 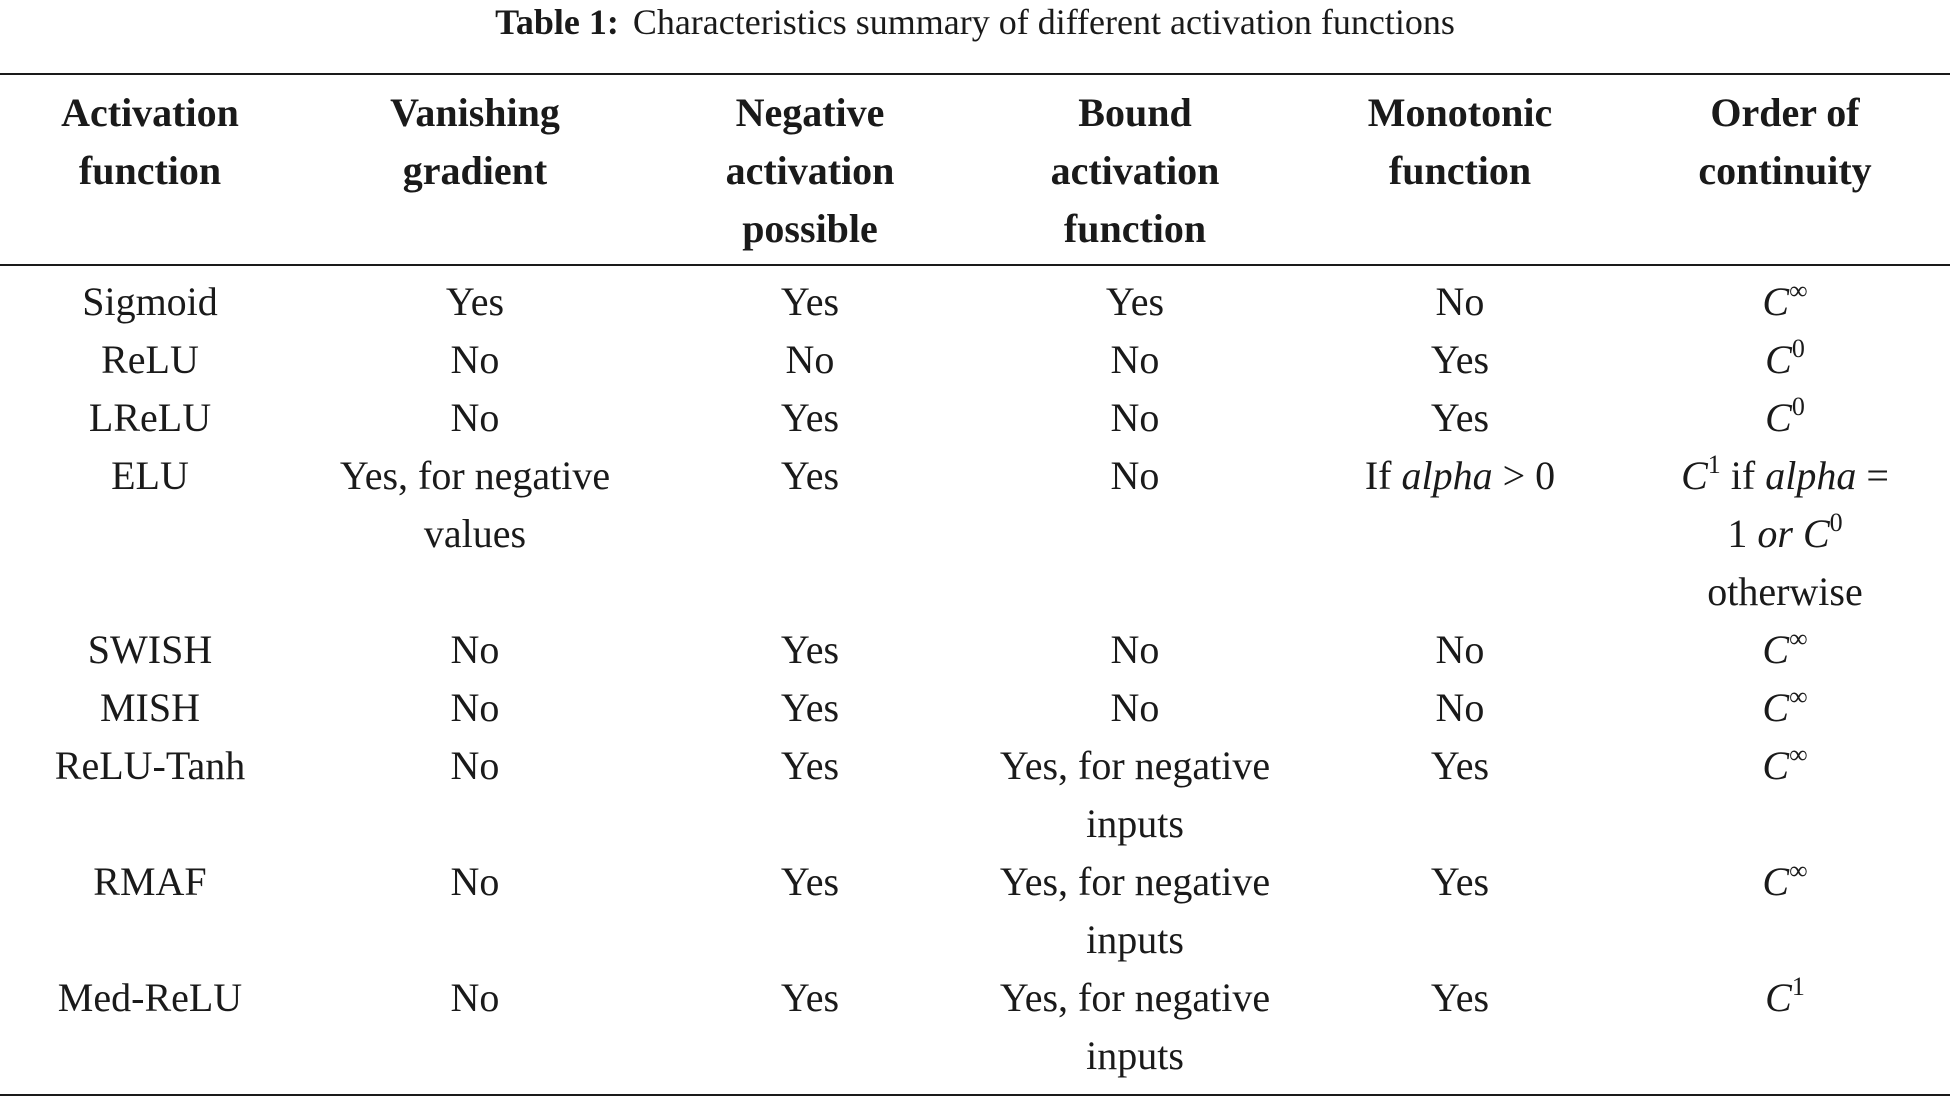 I want to click on bound-value: Yes, so click(x=1135, y=301).